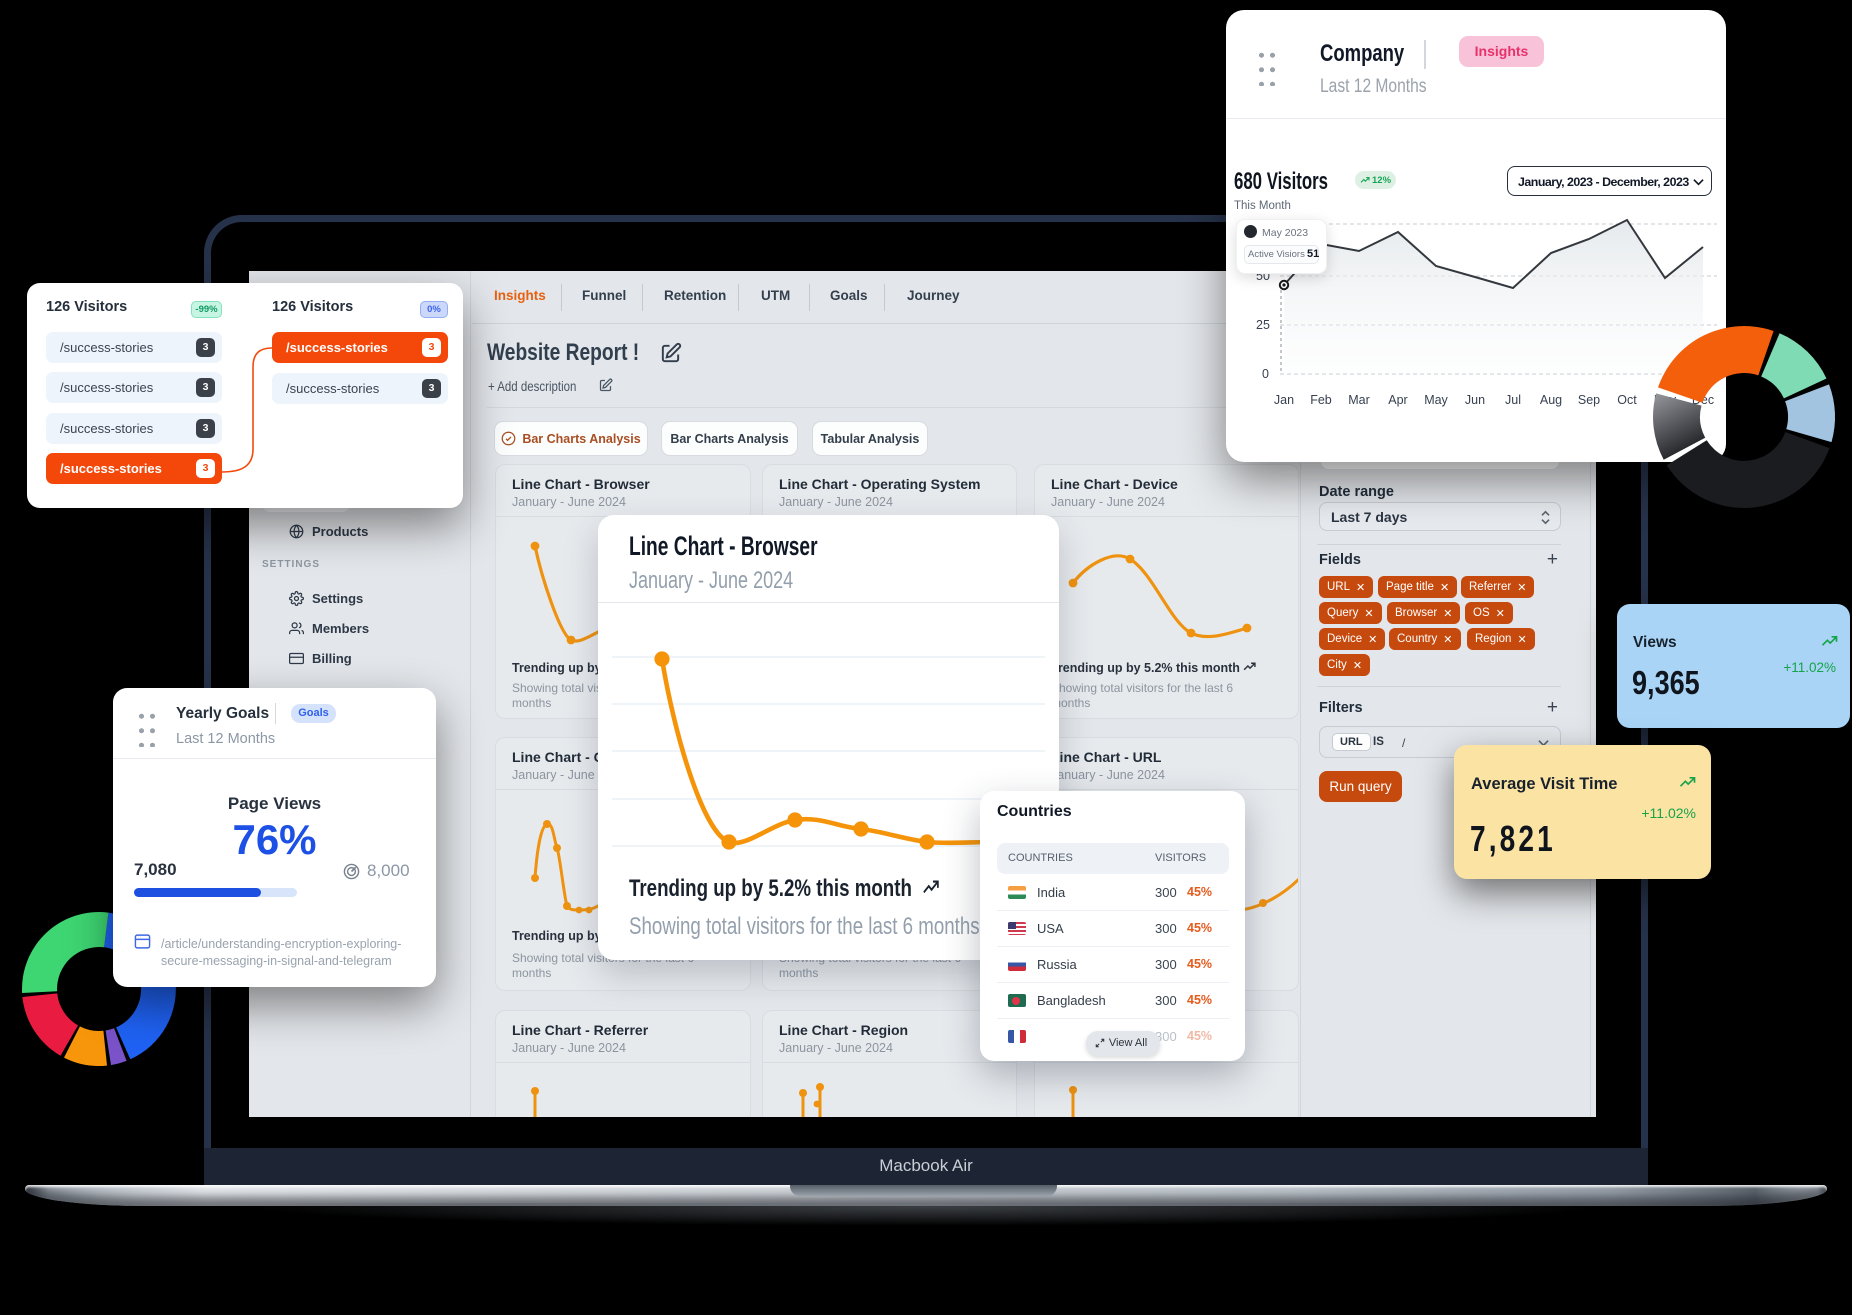 The height and width of the screenshot is (1315, 1852). What do you see at coordinates (1551, 400) in the screenshot?
I see `svg-text: Aug` at bounding box center [1551, 400].